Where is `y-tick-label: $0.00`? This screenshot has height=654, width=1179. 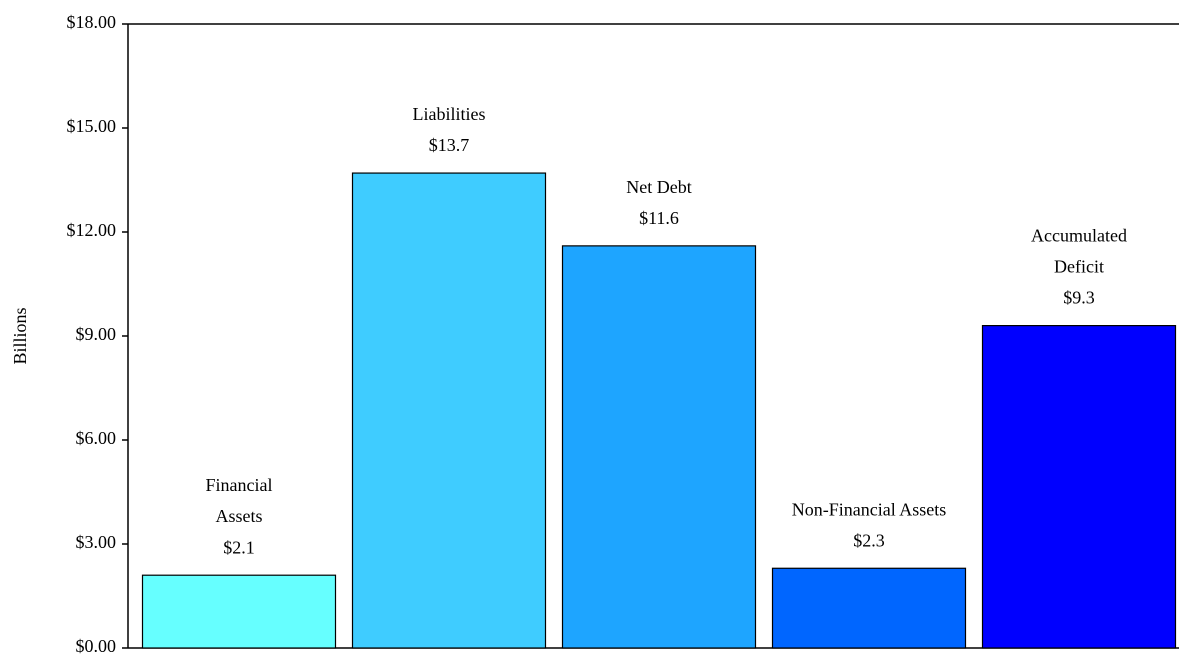
y-tick-label: $0.00 is located at coordinates (96, 645).